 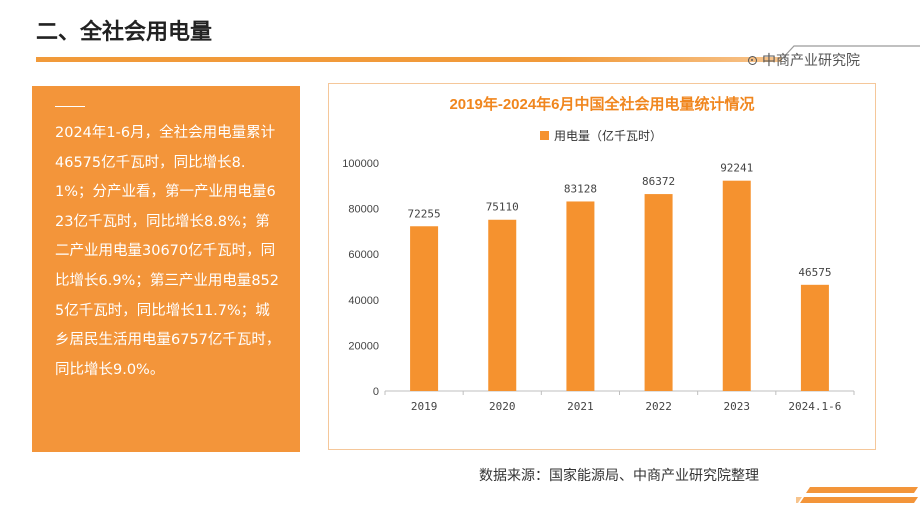 What do you see at coordinates (619, 476) in the screenshot?
I see `data-source: 数据来源：国家能源局、中商产业研究院整理` at bounding box center [619, 476].